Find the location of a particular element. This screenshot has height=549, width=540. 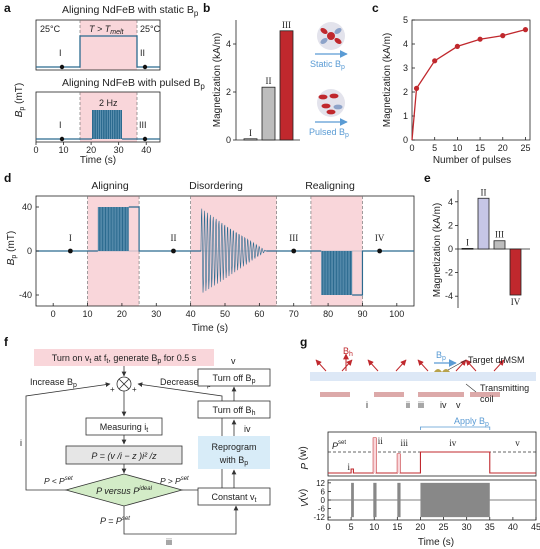

trace-end is located at coordinates (383, 273).